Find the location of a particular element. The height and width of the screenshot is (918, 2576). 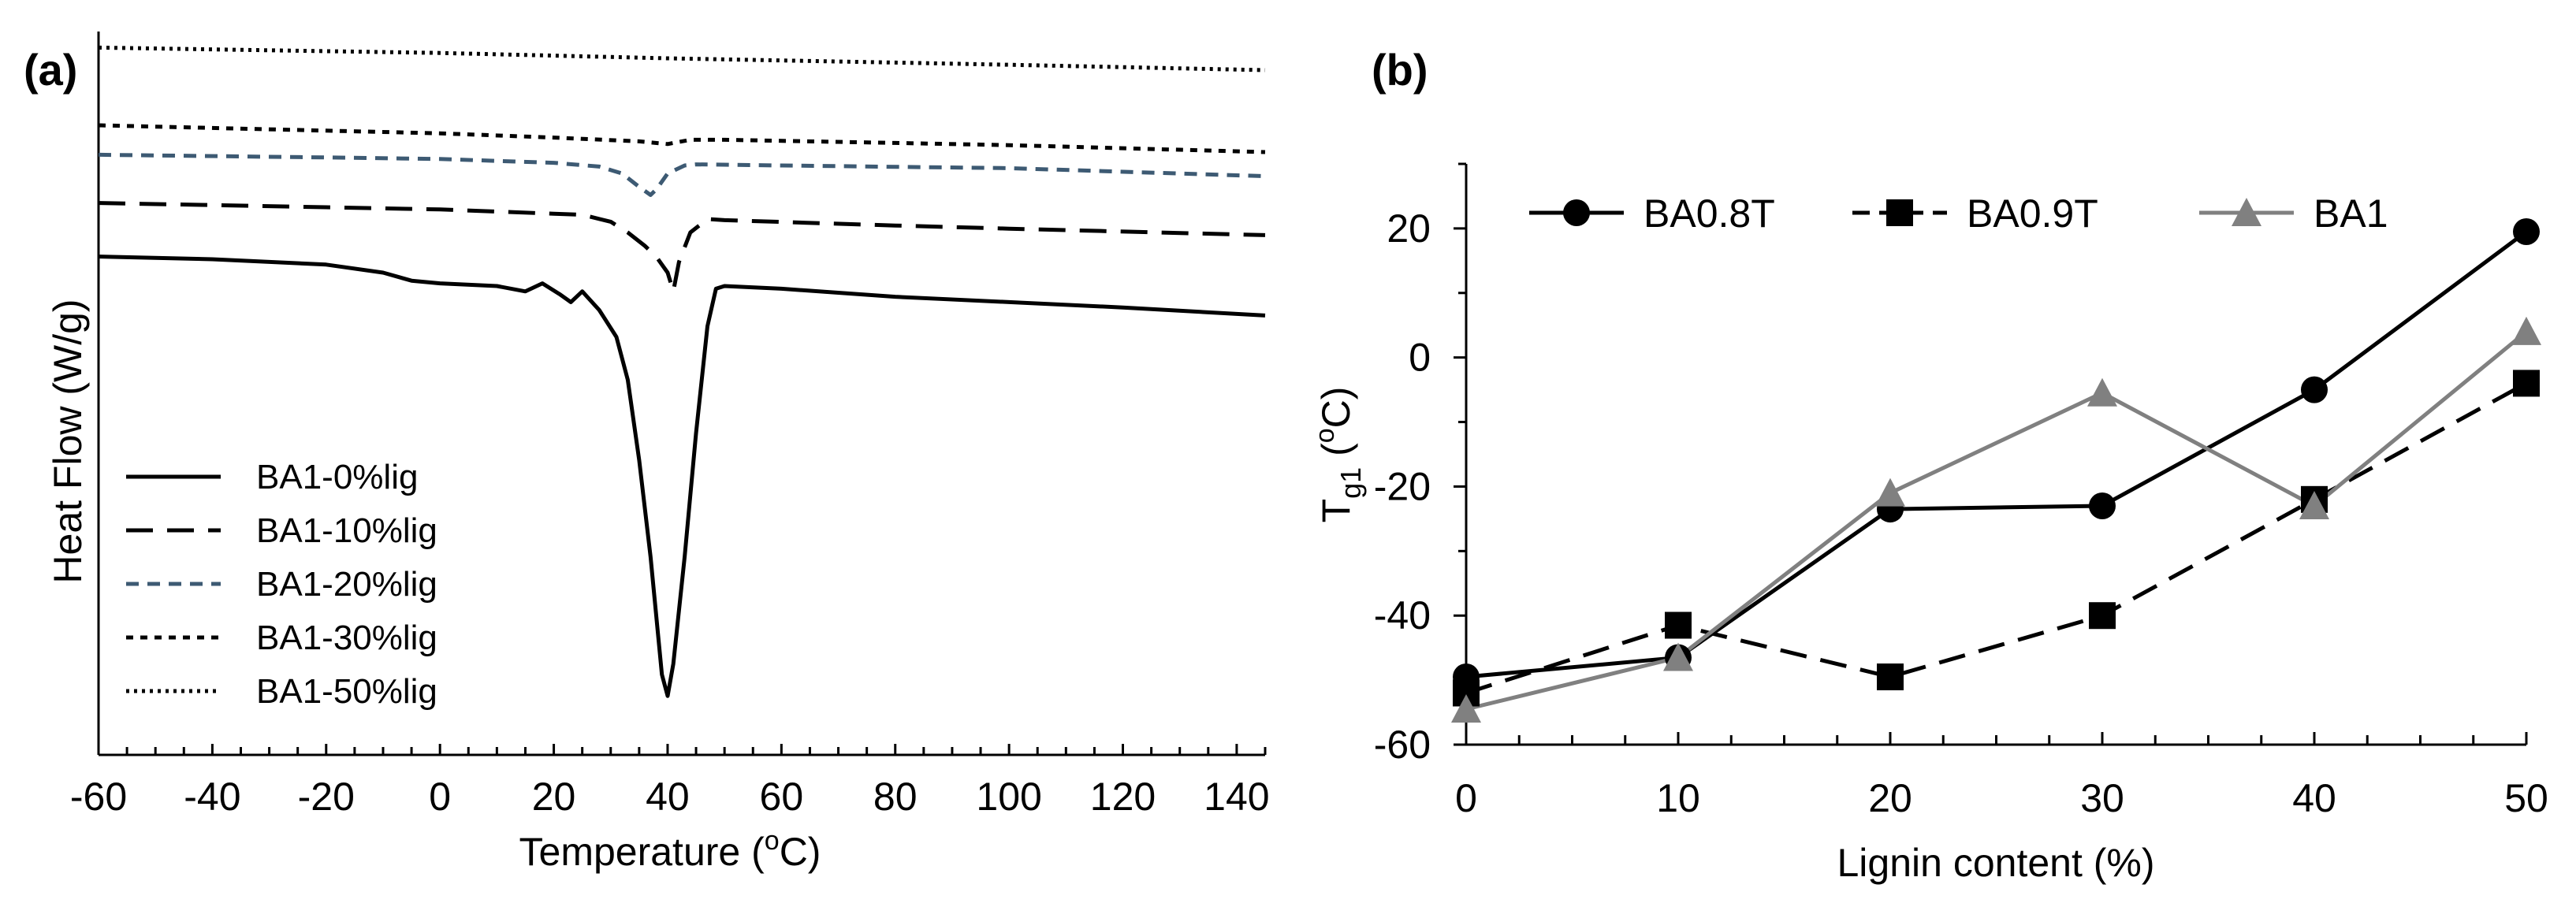

panel-a-label: (a) is located at coordinates (50, 70).